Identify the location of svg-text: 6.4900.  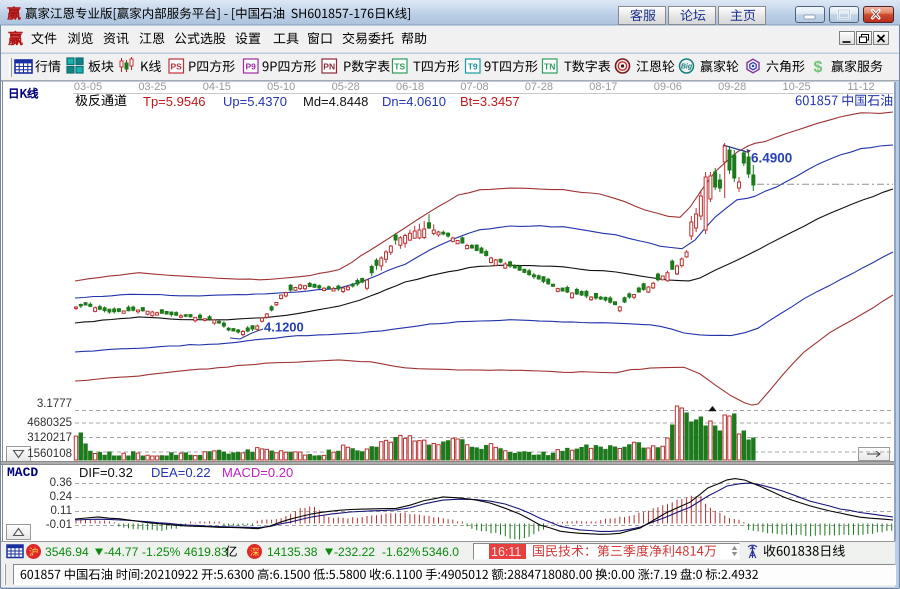
(771, 158).